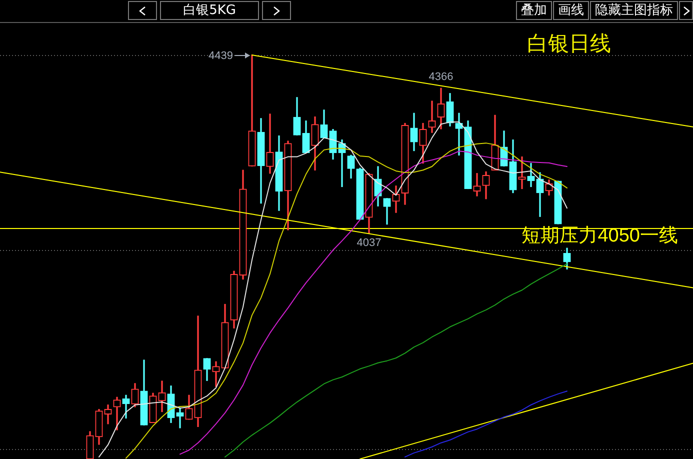 The width and height of the screenshot is (693, 459). I want to click on text: 叠加, so click(534, 10).